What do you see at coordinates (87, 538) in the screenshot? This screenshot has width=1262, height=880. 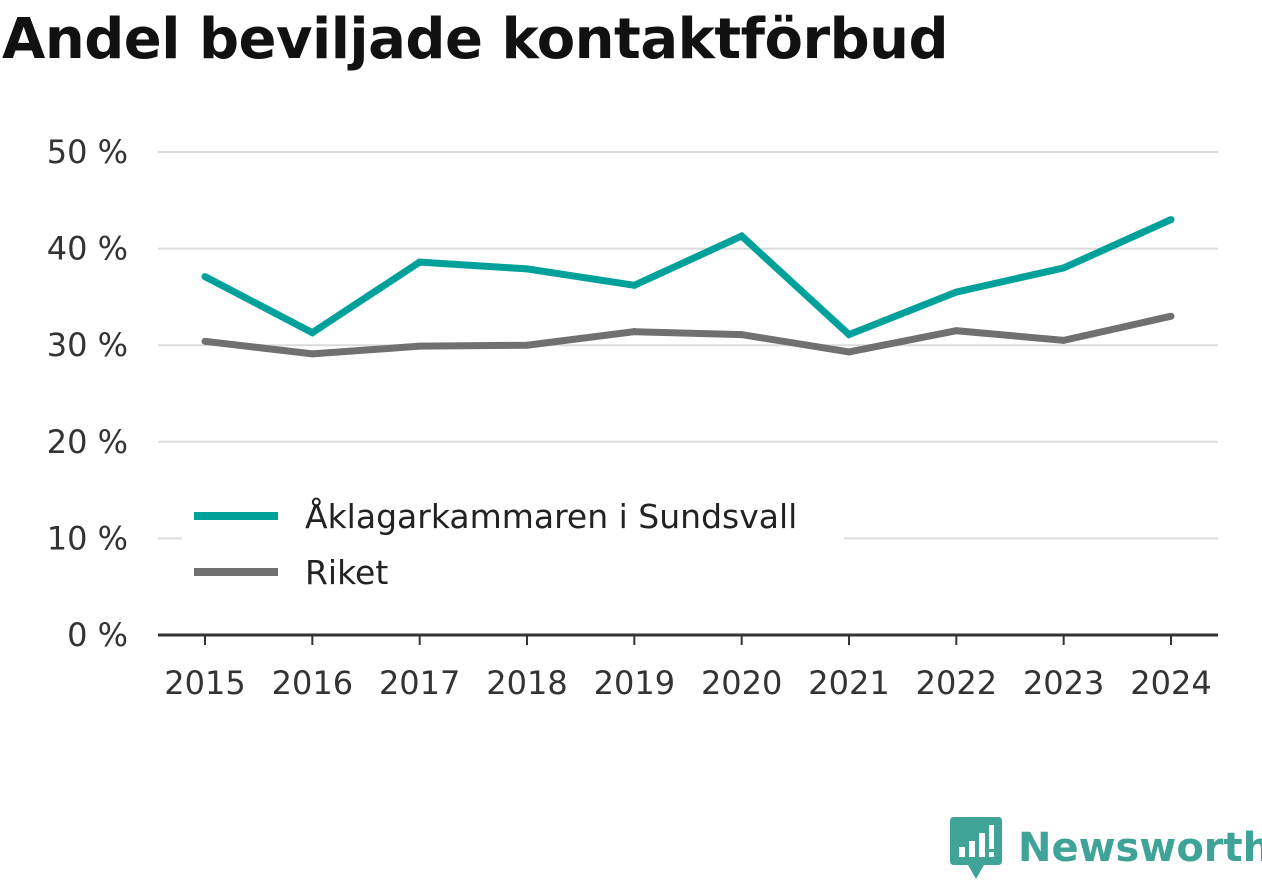 I see `y-tick-label: 10 %` at bounding box center [87, 538].